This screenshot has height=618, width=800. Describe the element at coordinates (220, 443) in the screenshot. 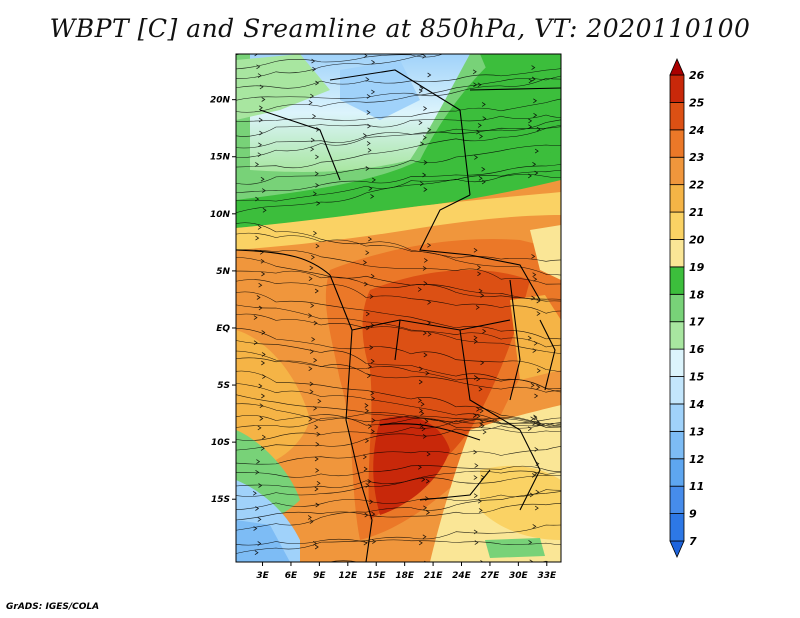

I see `lat-label: 10S` at that location.